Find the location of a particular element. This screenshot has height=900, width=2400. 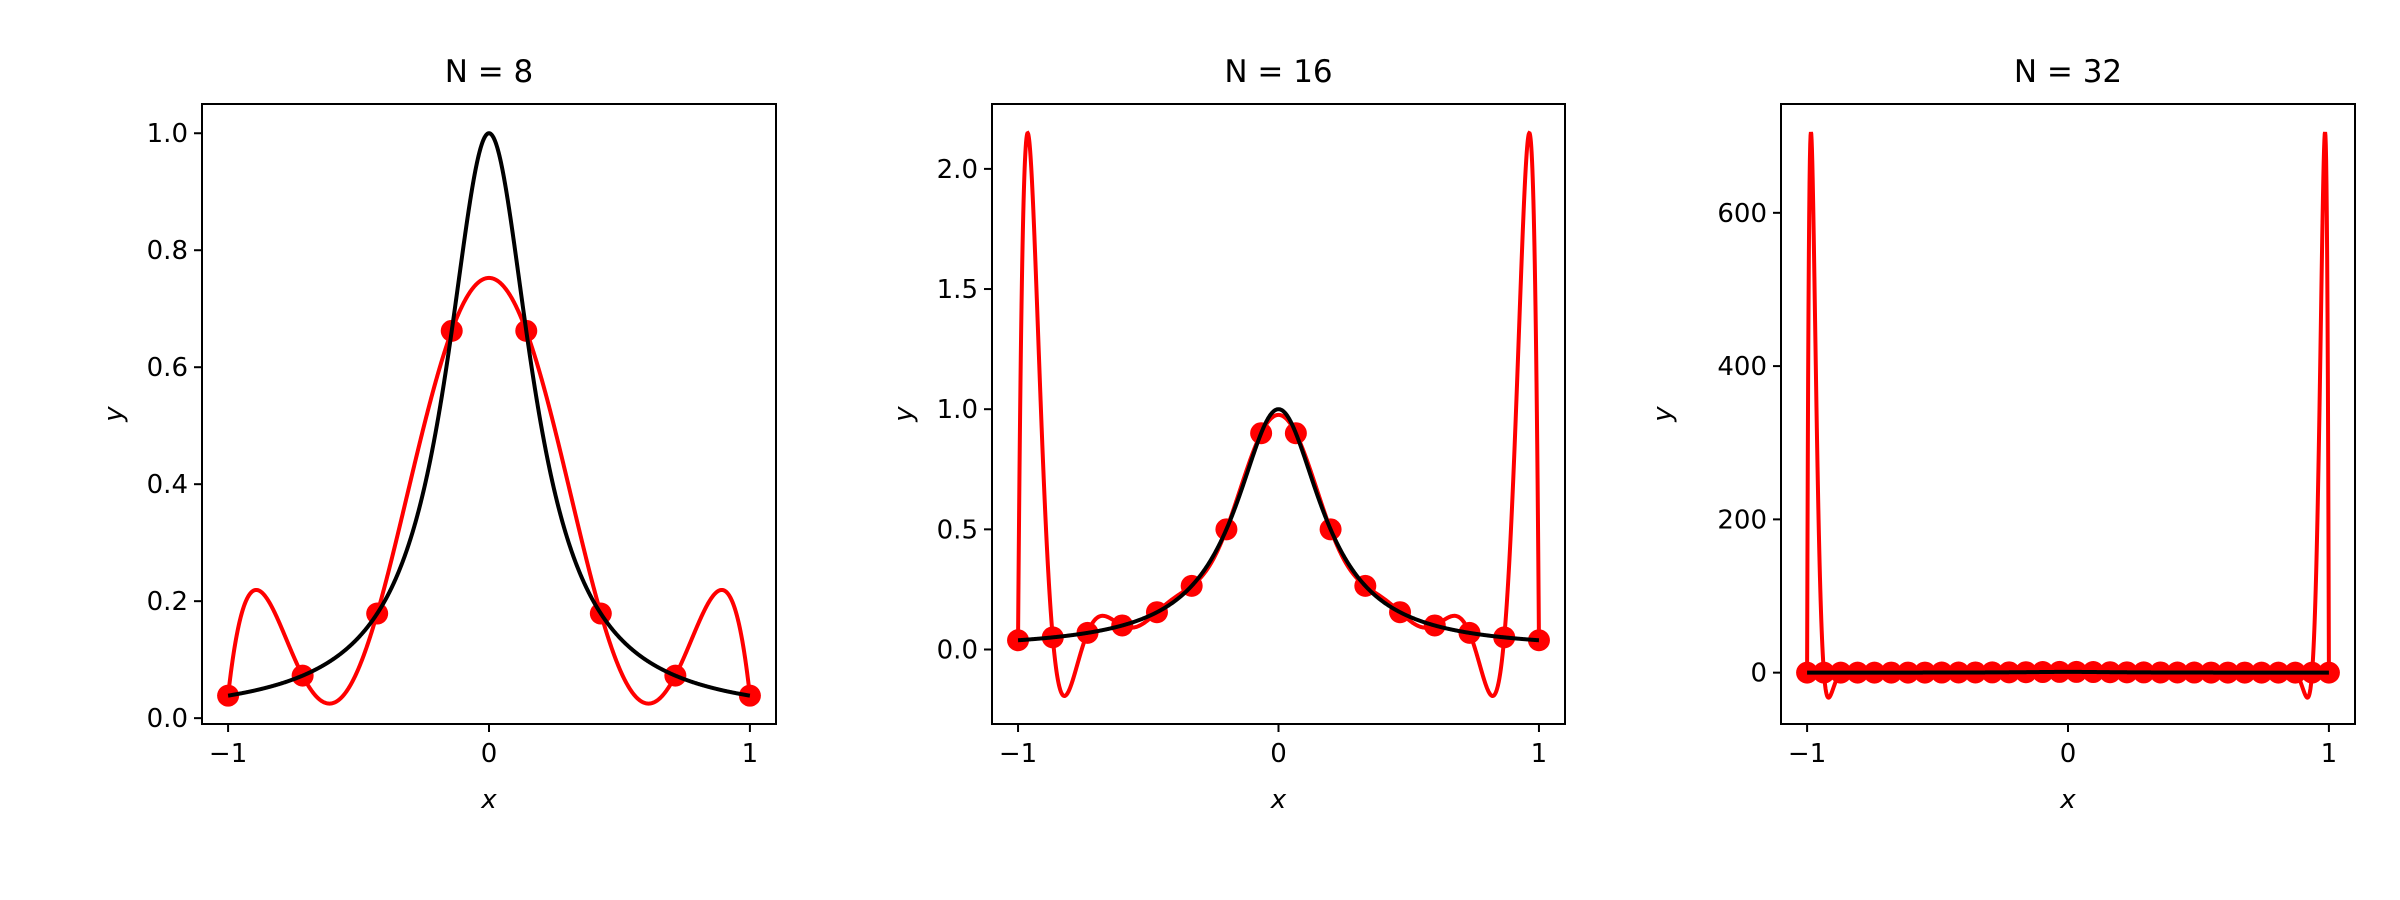

subplot-title: N = 8 is located at coordinates (489, 72).